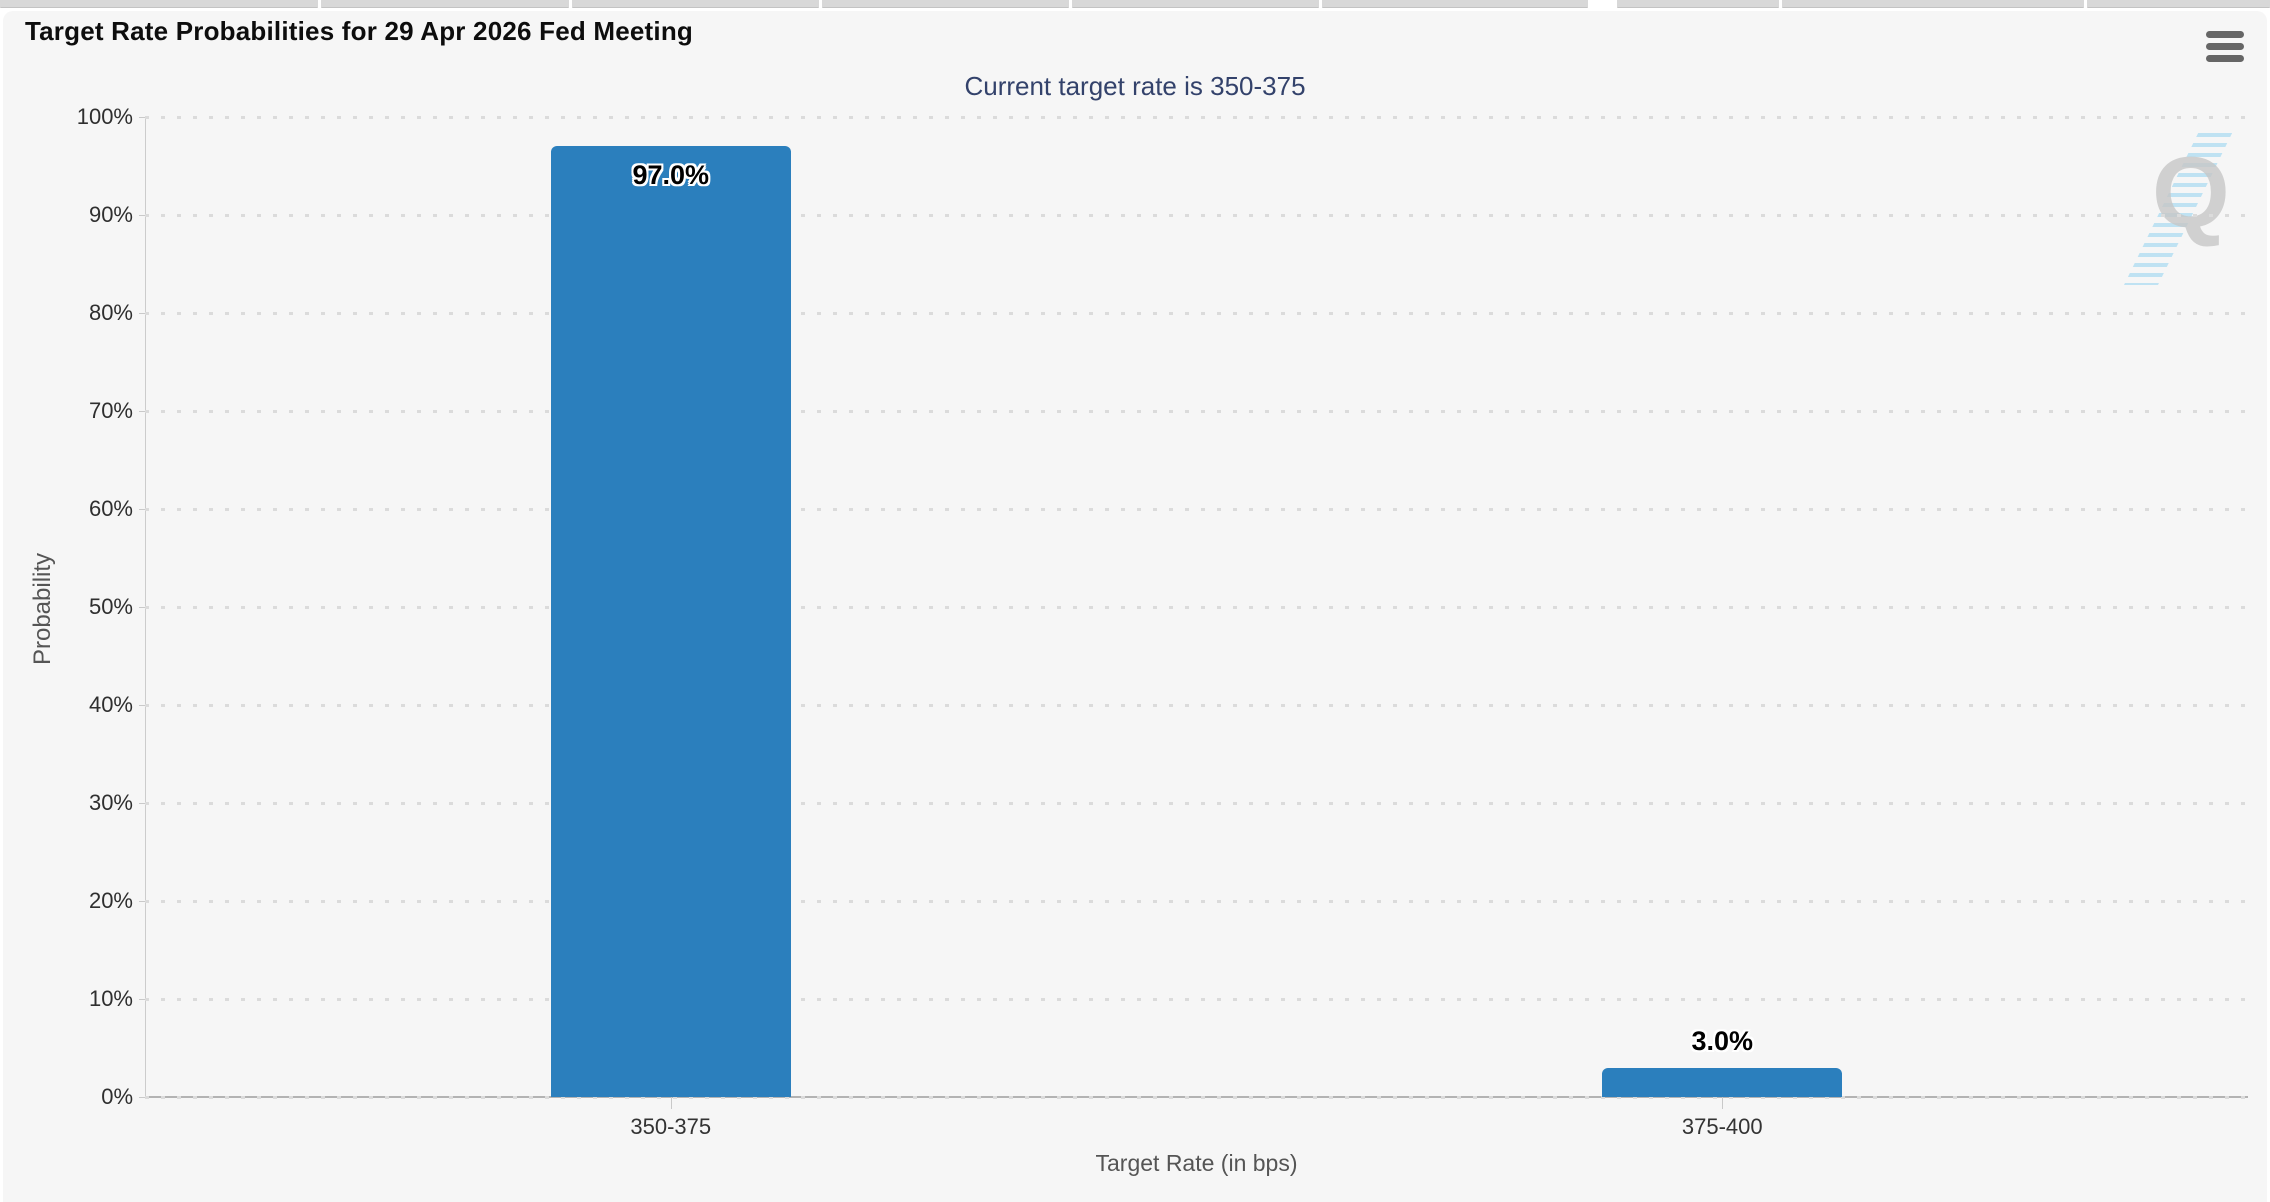 The height and width of the screenshot is (1202, 2270). I want to click on y-axis-tick-label: 20%, so click(110, 900).